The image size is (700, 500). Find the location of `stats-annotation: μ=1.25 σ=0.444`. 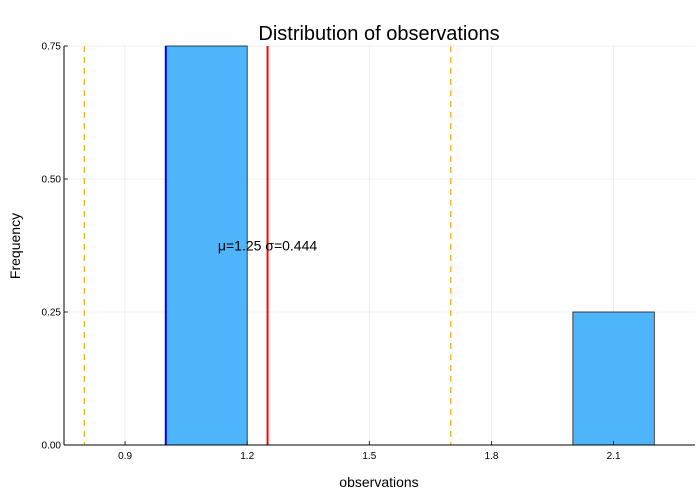

stats-annotation: μ=1.25 σ=0.444 is located at coordinates (267, 246).